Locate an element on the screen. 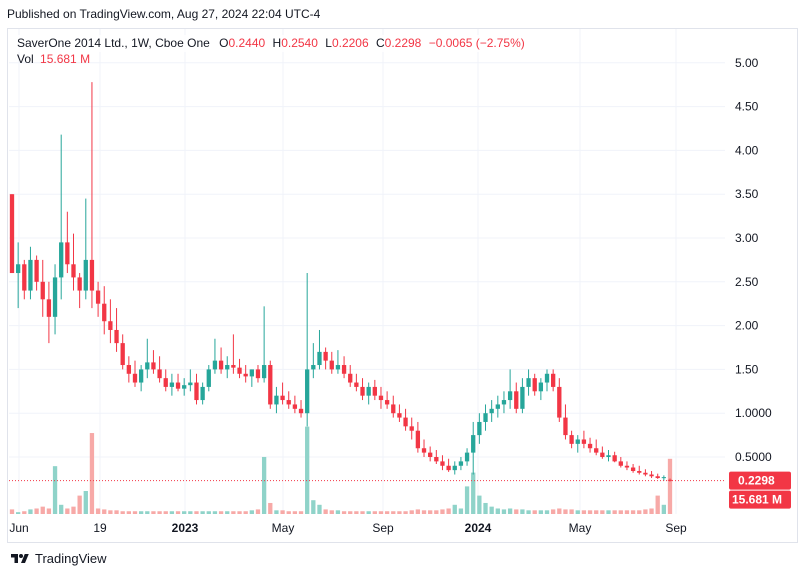 Image resolution: width=804 pixels, height=578 pixels. y-tick-label: 2.00 is located at coordinates (747, 326).